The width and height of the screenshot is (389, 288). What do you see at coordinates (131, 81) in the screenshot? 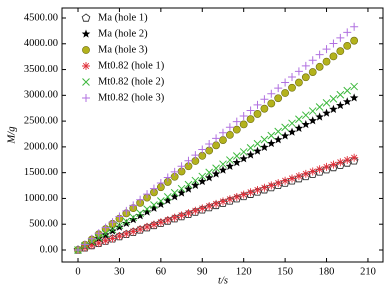
I see `legend-label: Mt0.82 (hole 2)` at bounding box center [131, 81].